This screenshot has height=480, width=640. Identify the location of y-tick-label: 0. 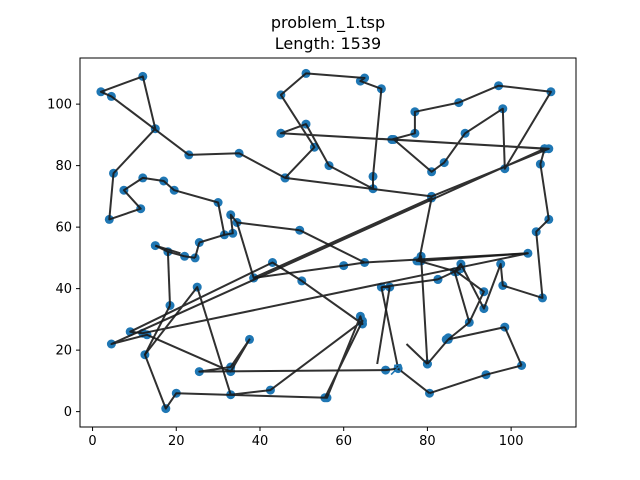
(68, 412).